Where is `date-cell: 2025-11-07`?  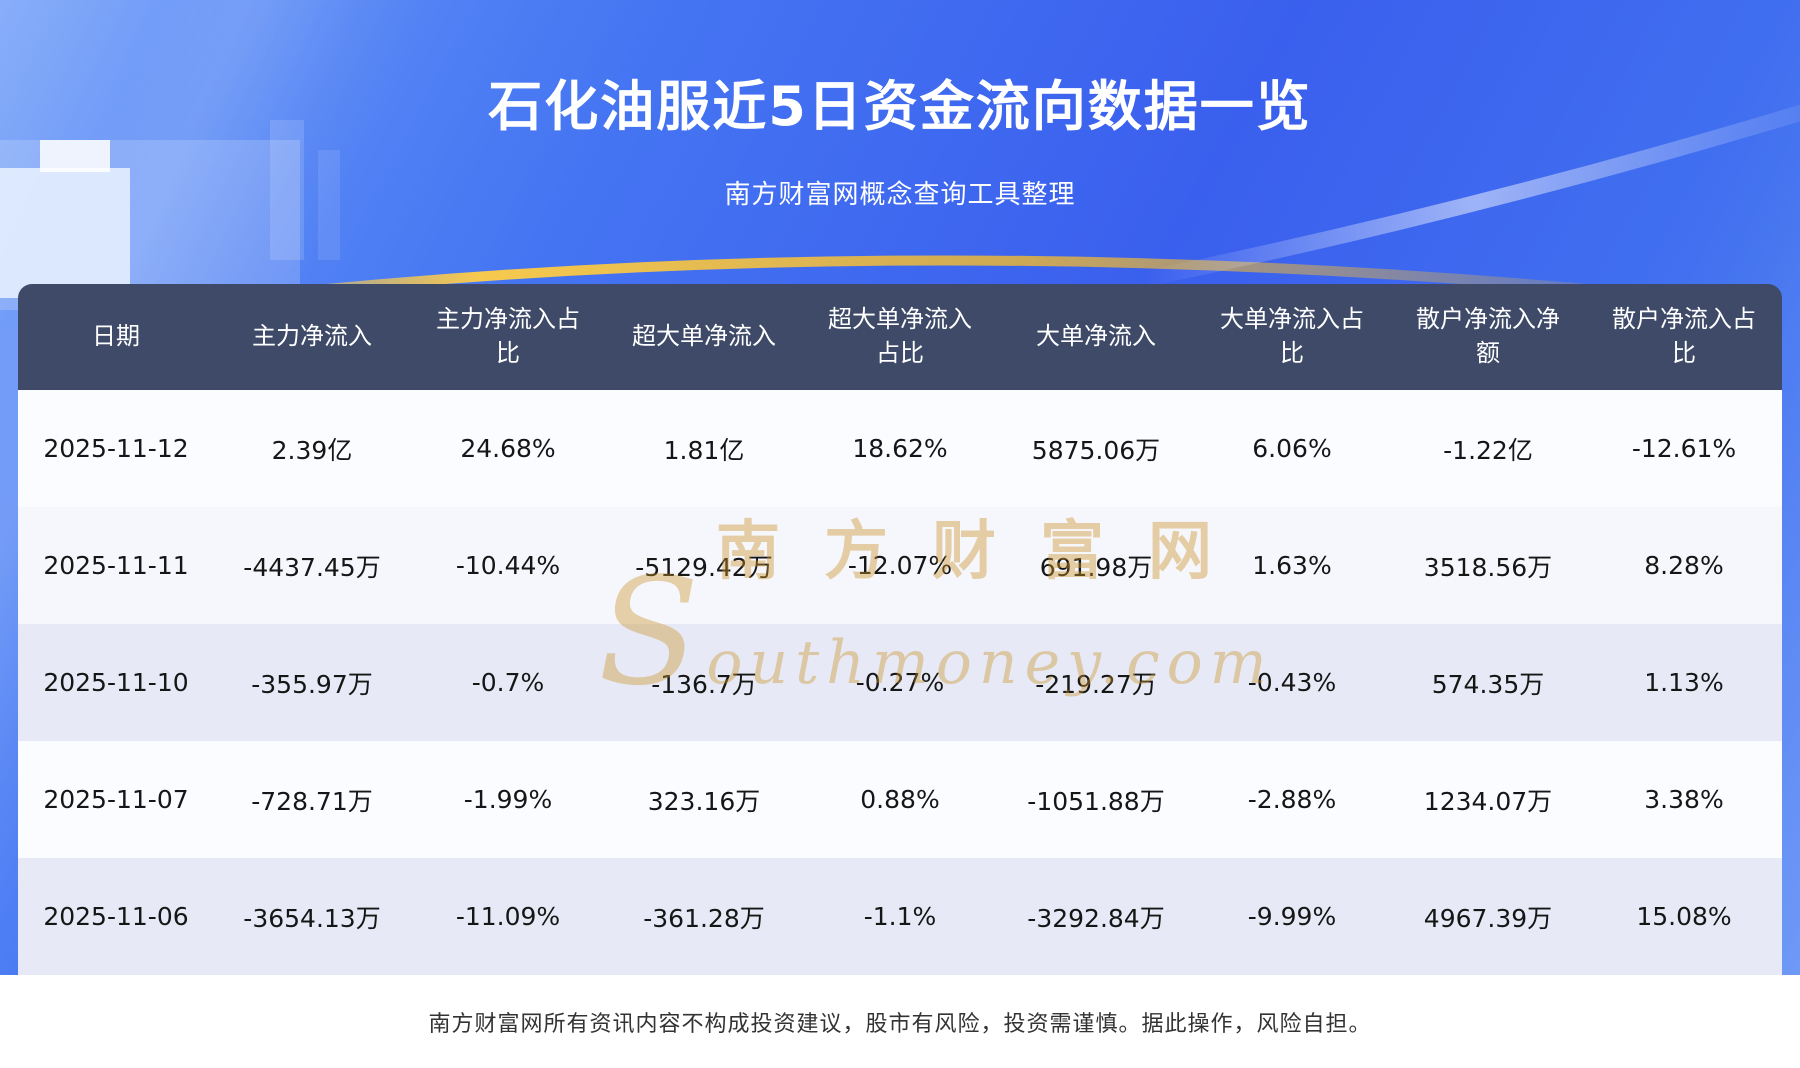
date-cell: 2025-11-07 is located at coordinates (116, 799).